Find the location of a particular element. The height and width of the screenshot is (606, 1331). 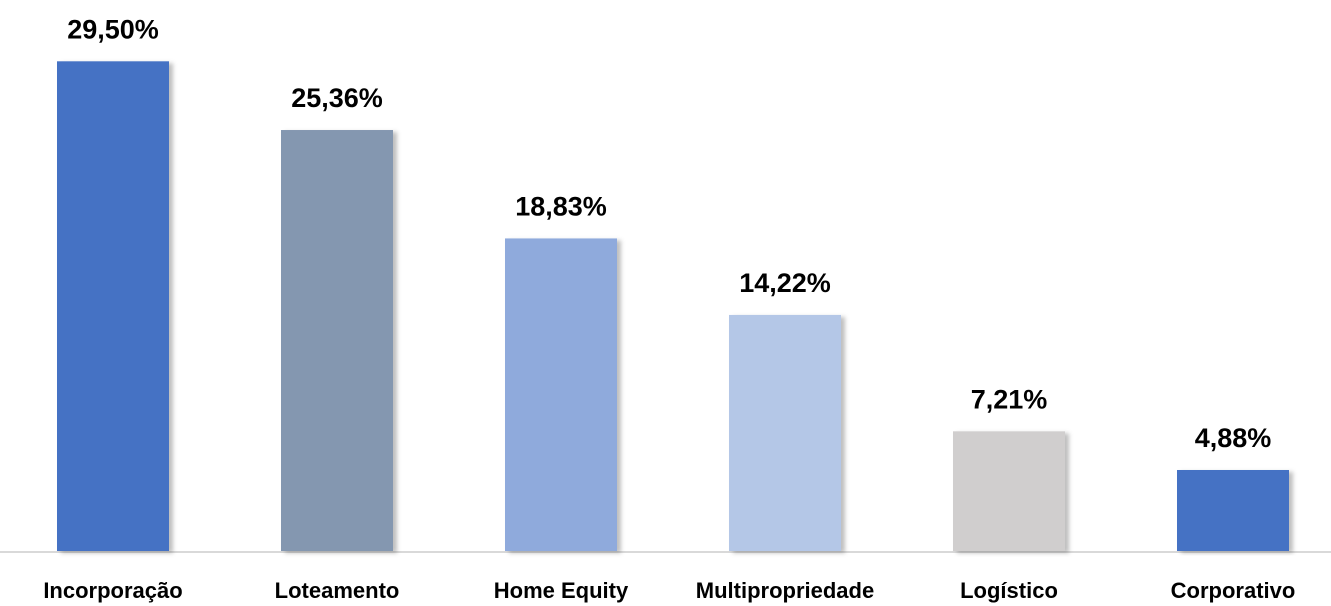

value-label: 14,22% is located at coordinates (785, 283).